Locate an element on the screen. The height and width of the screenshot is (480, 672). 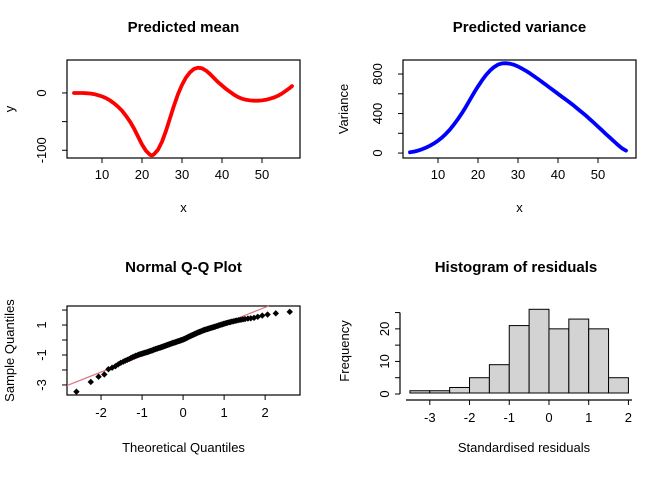
y-tick-label: -3 is located at coordinates (41, 385).